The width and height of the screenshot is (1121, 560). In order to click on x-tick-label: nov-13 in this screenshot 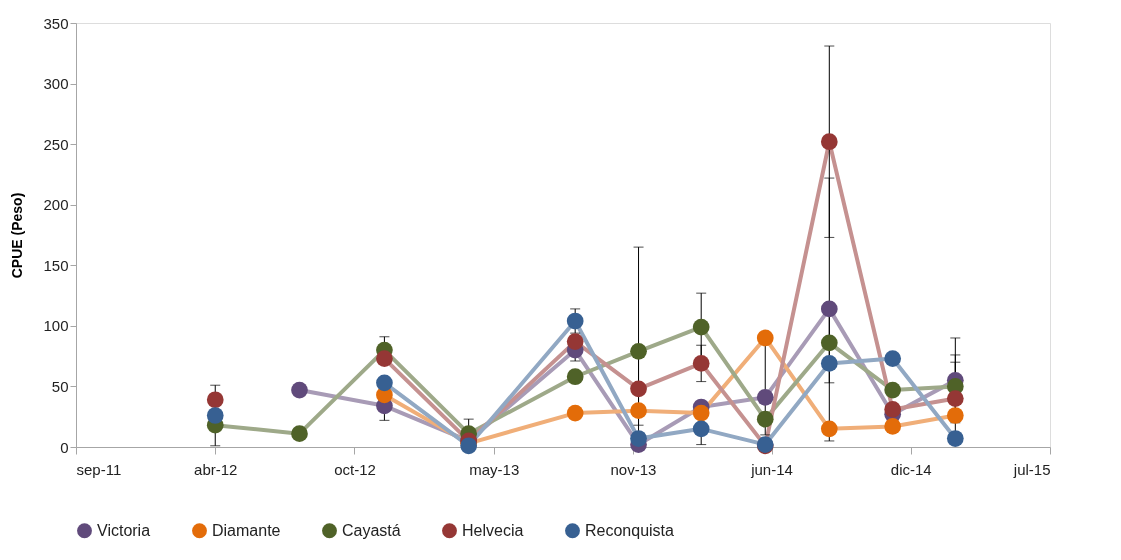, I will do `click(633, 469)`.